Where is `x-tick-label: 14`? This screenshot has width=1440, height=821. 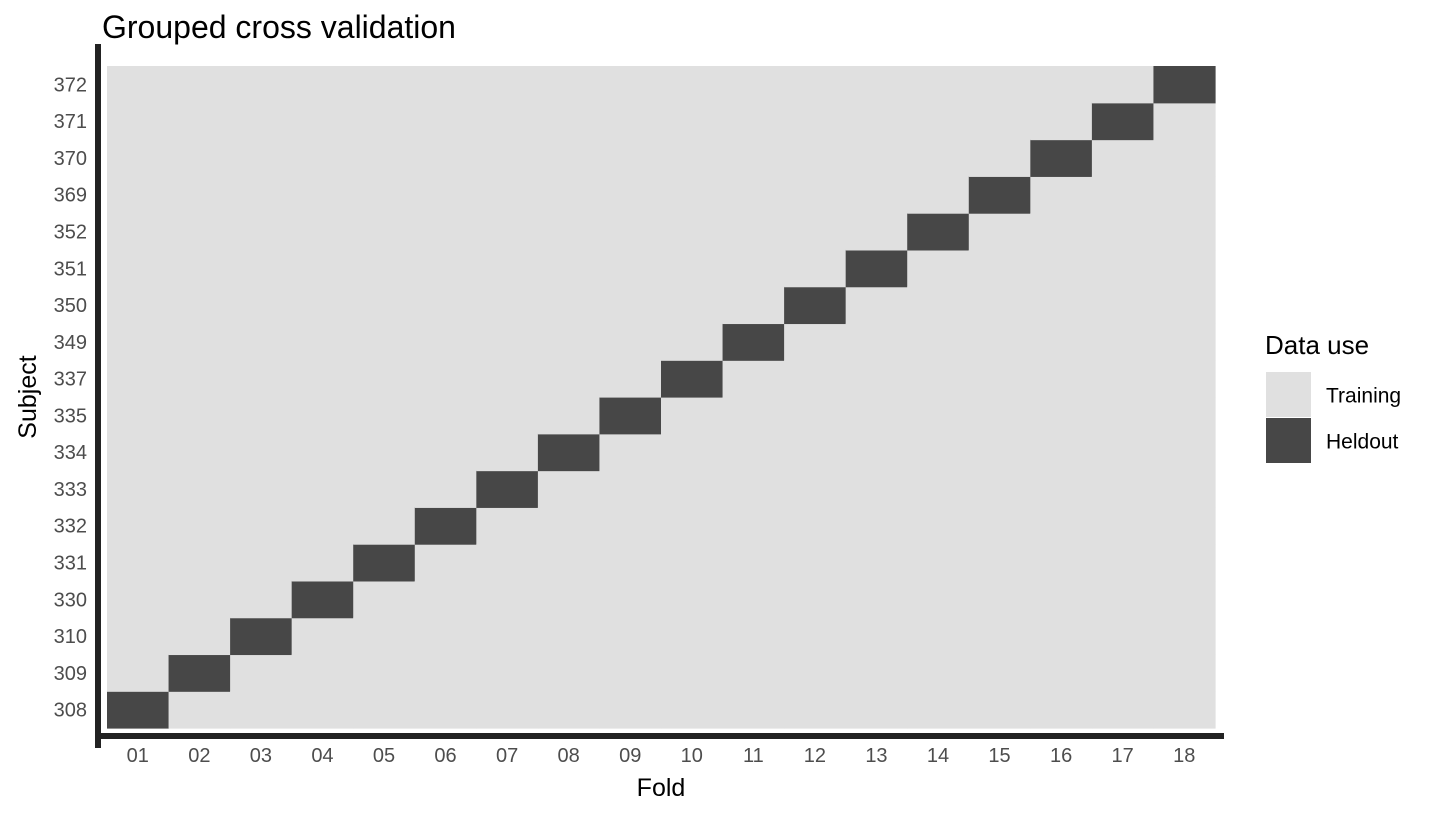
x-tick-label: 14 is located at coordinates (938, 756).